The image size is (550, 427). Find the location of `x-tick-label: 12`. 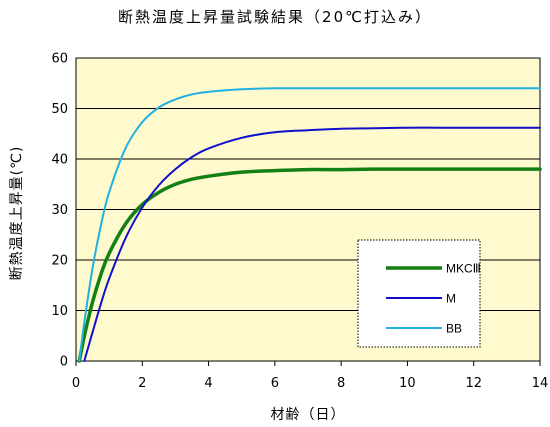

x-tick-label: 12 is located at coordinates (473, 383).